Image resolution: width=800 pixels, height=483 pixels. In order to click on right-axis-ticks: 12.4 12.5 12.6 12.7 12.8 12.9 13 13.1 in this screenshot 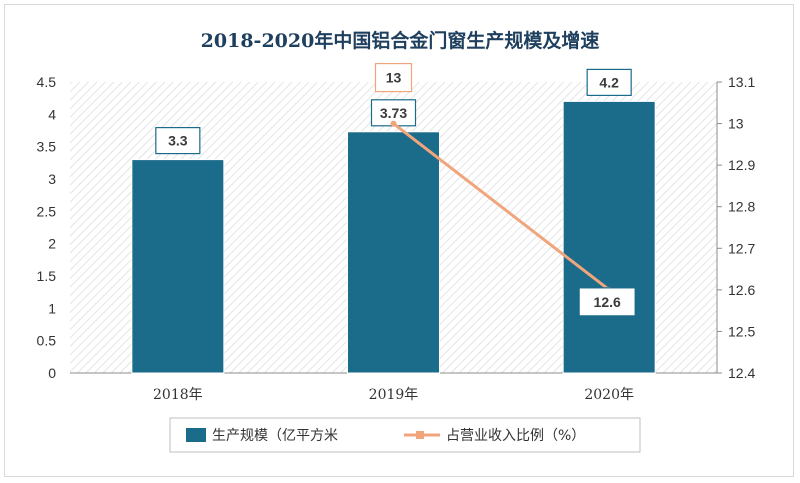, I will do `click(736, 227)`.